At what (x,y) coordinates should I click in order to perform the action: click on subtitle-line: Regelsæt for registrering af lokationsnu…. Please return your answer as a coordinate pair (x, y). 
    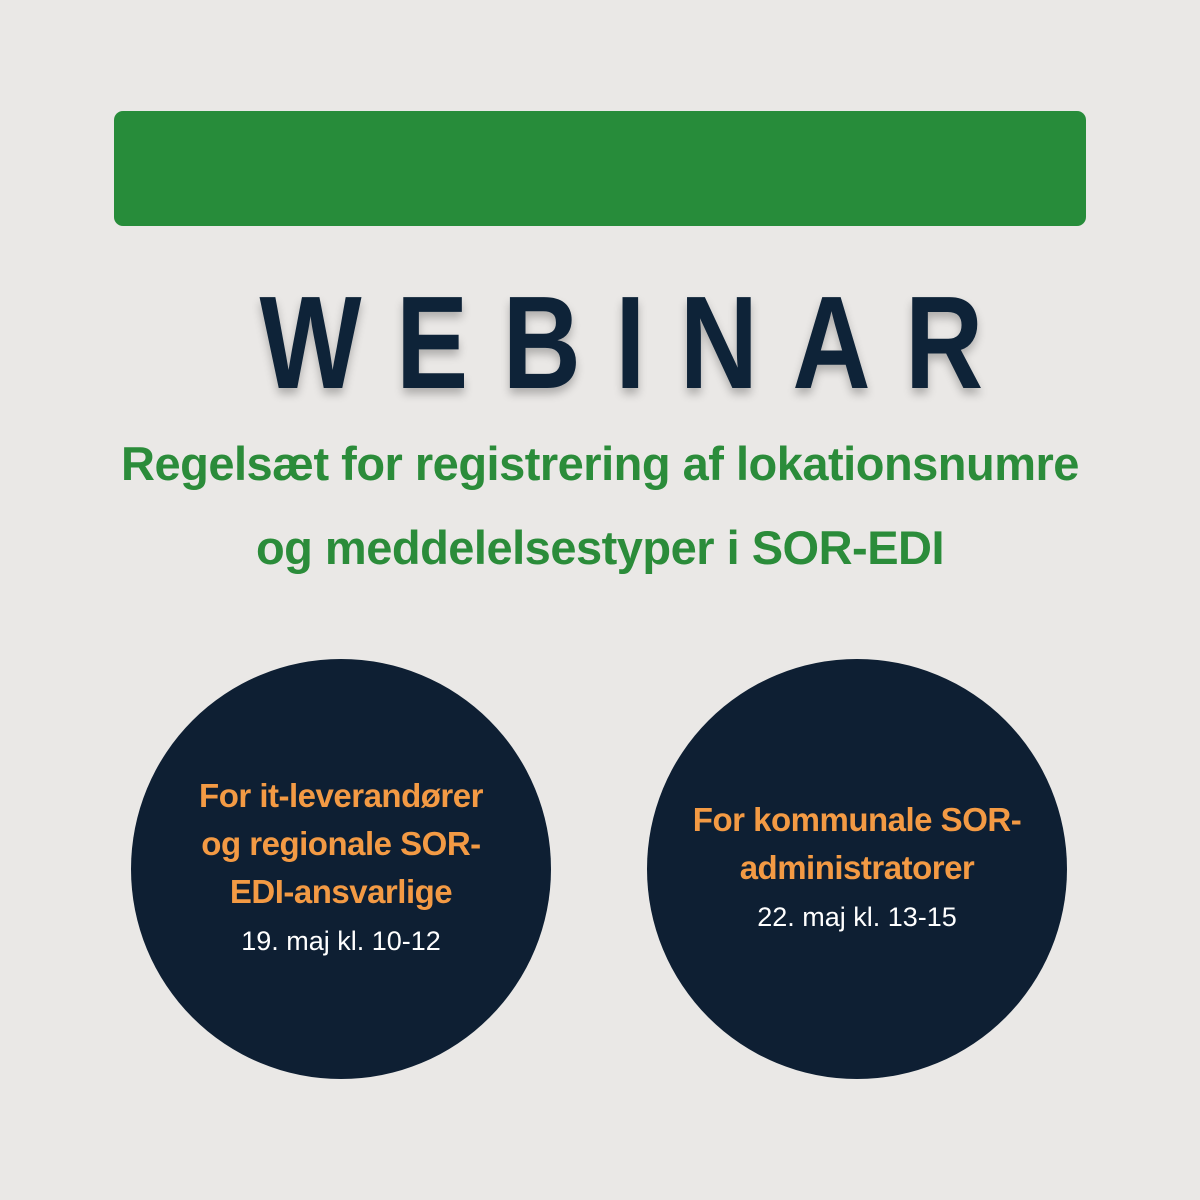
    Looking at the image, I should click on (600, 463).